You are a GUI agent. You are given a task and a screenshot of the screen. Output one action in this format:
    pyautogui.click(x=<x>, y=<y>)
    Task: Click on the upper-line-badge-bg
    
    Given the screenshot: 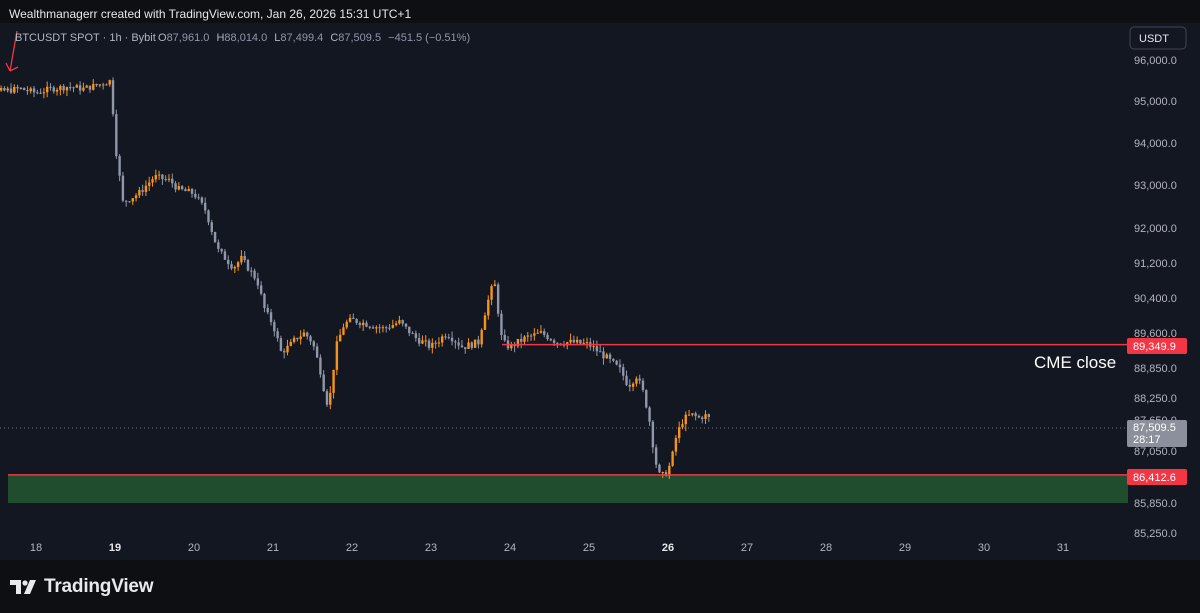 What is the action you would take?
    pyautogui.click(x=1157, y=346)
    